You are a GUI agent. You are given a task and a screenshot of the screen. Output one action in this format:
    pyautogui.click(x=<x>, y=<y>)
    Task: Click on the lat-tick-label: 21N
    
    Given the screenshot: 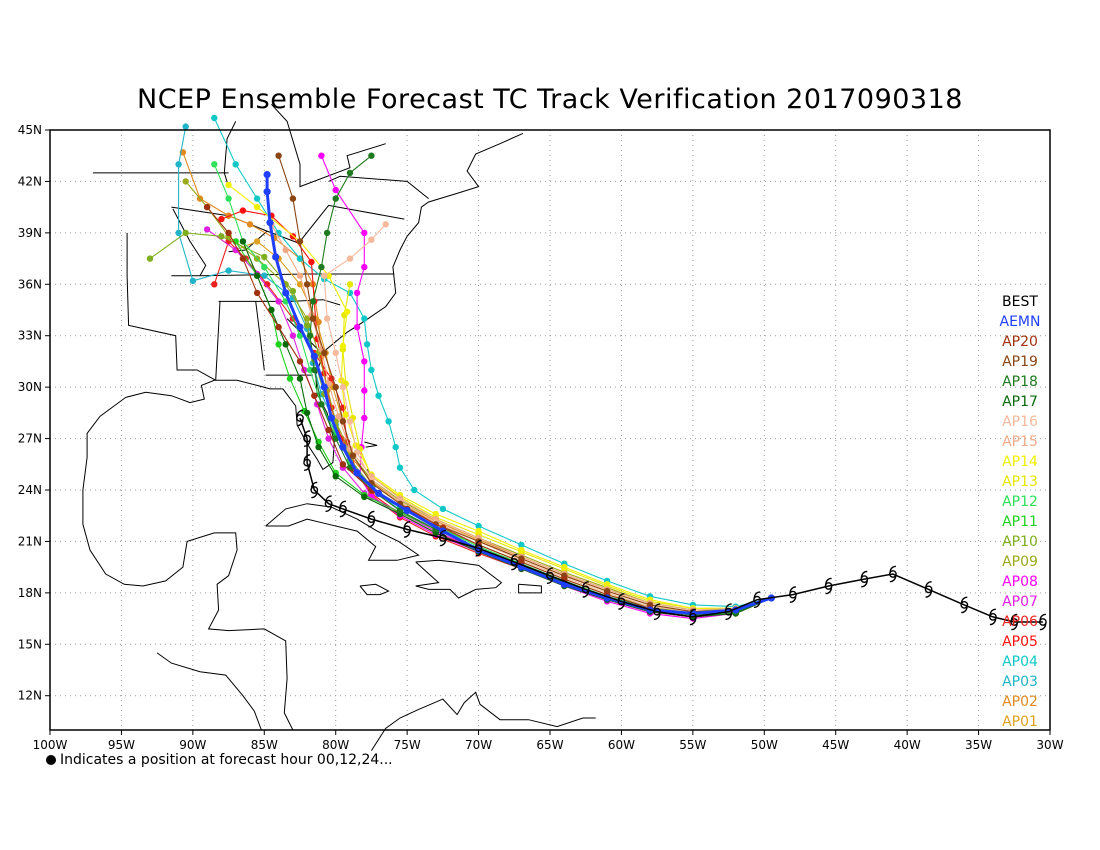 What is the action you would take?
    pyautogui.click(x=30, y=541)
    